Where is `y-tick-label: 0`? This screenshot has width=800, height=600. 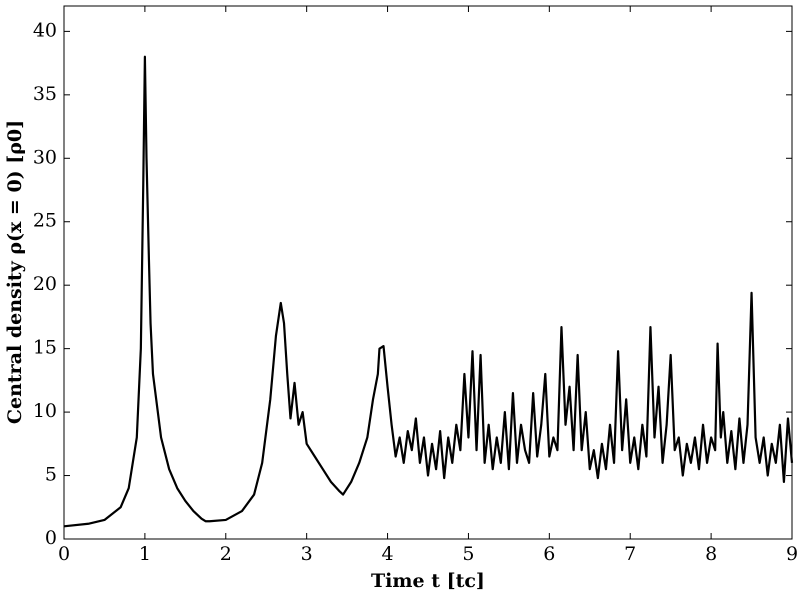 y-tick-label: 0 is located at coordinates (51, 538).